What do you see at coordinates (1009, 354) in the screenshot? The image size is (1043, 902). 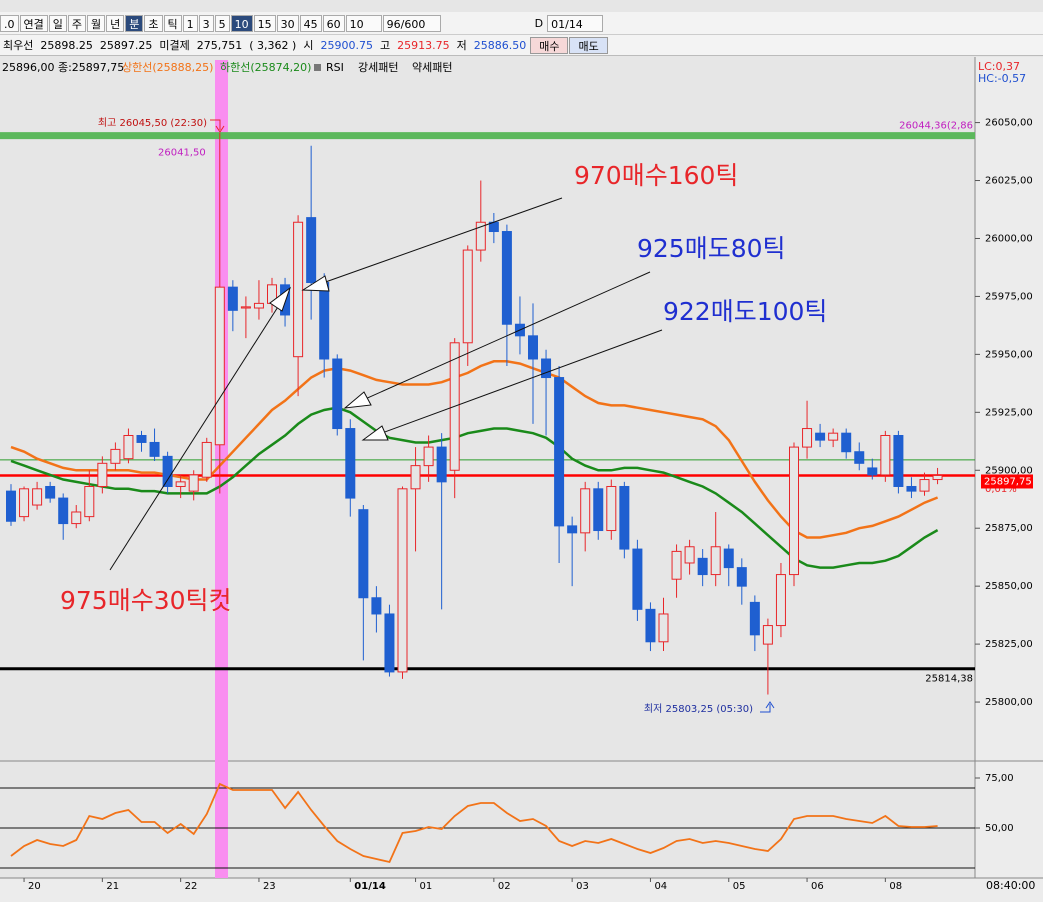 I see `y-tick-label: 25950,00` at bounding box center [1009, 354].